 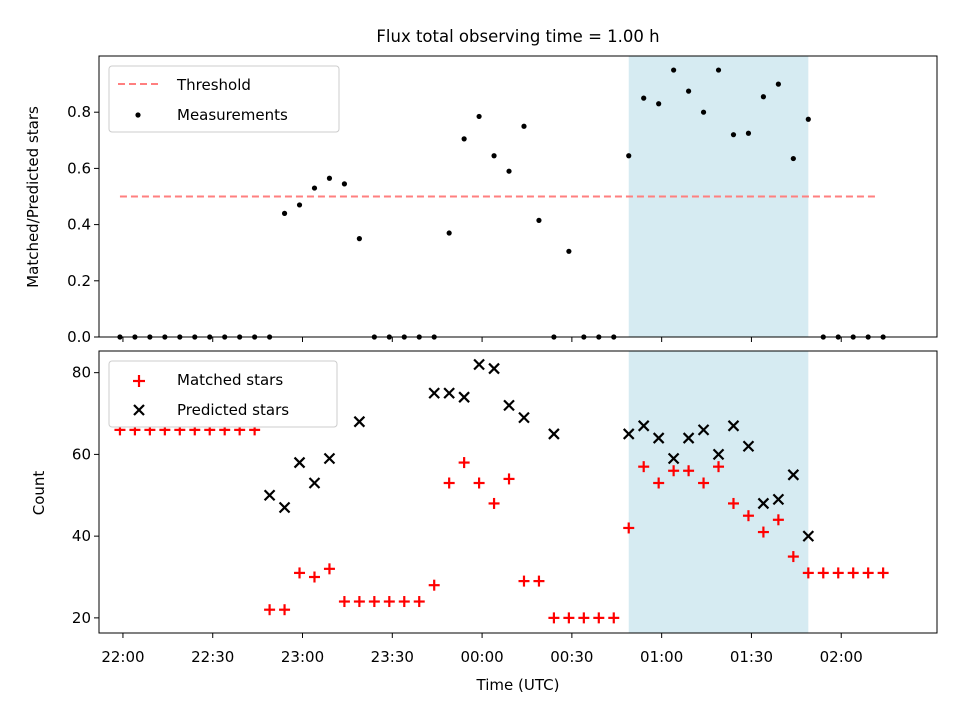 I want to click on y-tick-label: 0.8, so click(x=79, y=112).